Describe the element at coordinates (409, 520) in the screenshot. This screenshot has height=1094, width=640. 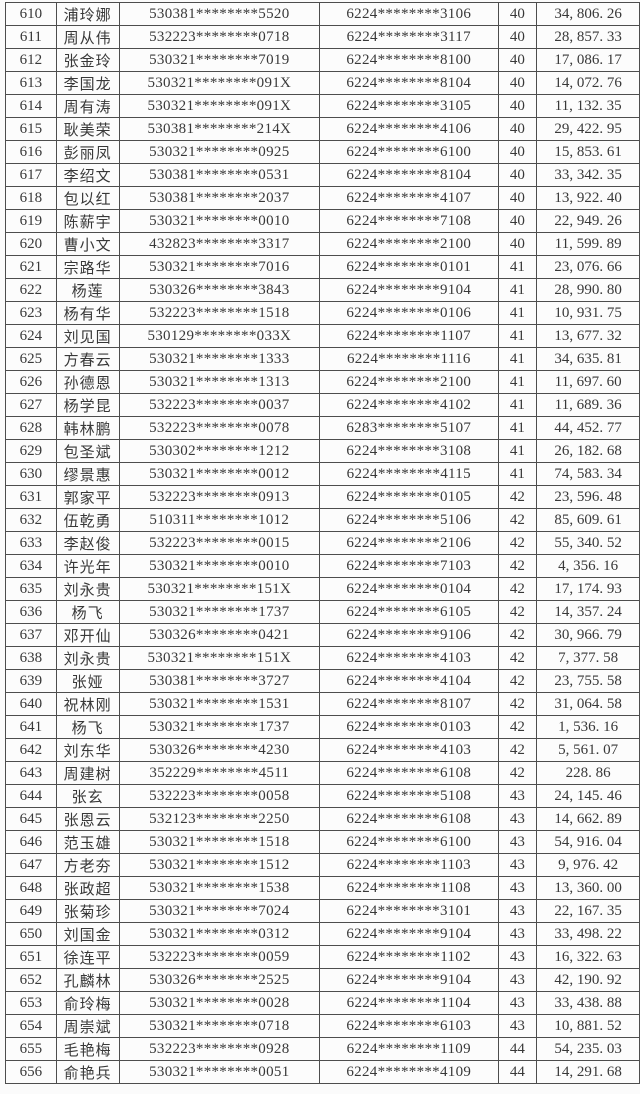
I see `cell-card-number: 6224********5106` at that location.